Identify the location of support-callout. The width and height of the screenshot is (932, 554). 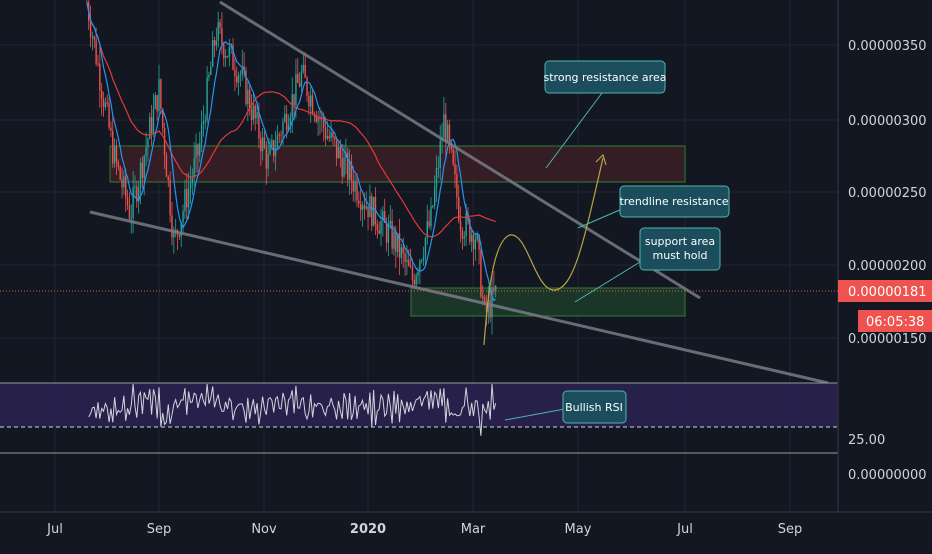
(680, 249).